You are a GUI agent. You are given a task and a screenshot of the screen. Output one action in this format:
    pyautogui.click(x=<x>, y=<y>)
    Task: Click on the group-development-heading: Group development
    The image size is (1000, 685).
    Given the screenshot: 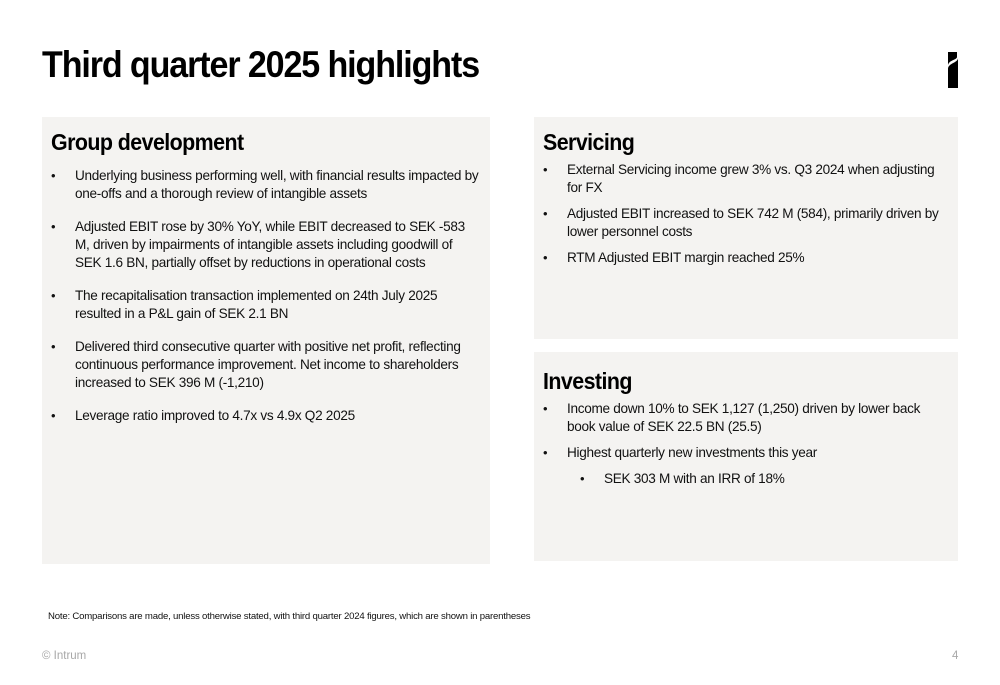 What is the action you would take?
    pyautogui.click(x=147, y=142)
    